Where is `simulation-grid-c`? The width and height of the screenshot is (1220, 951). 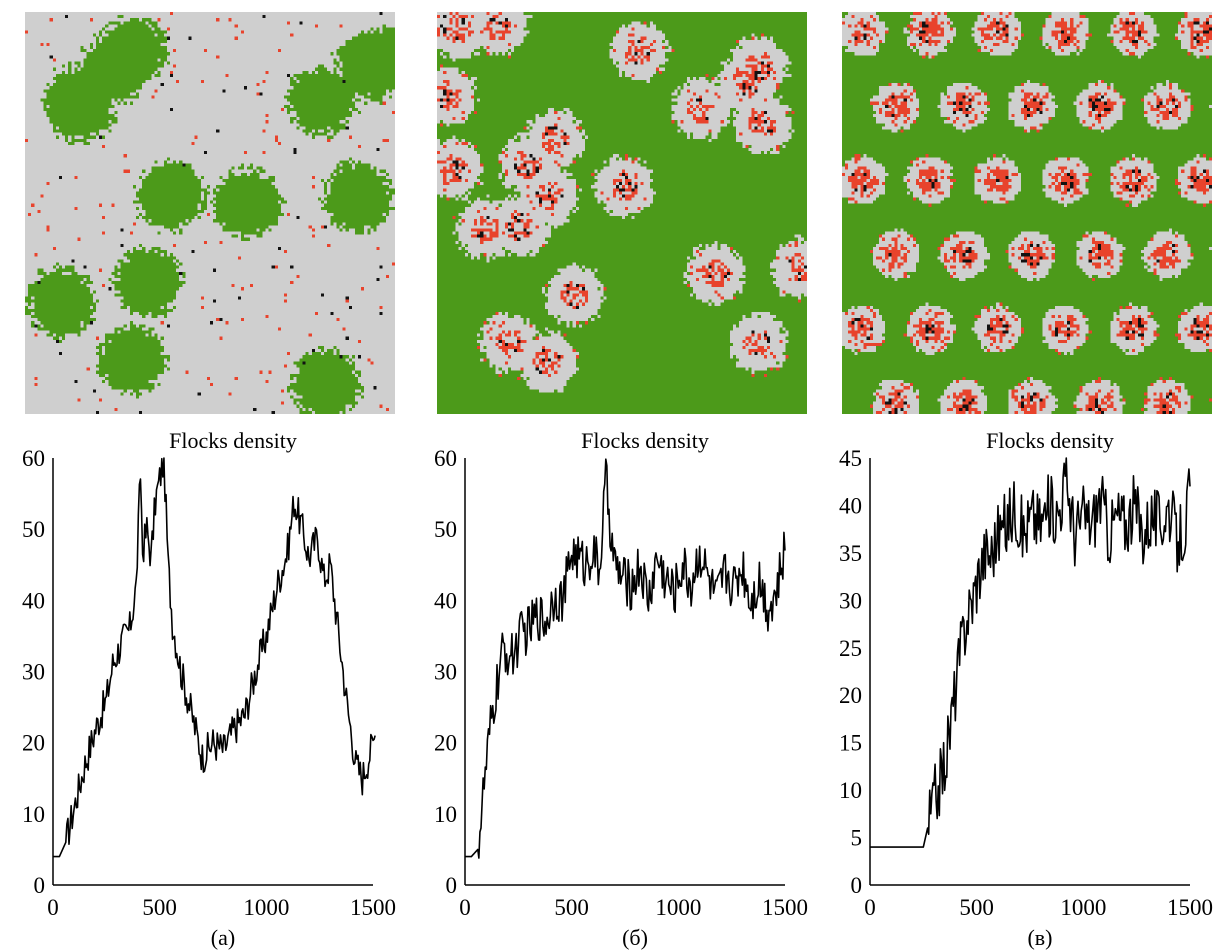 simulation-grid-c is located at coordinates (1027, 213).